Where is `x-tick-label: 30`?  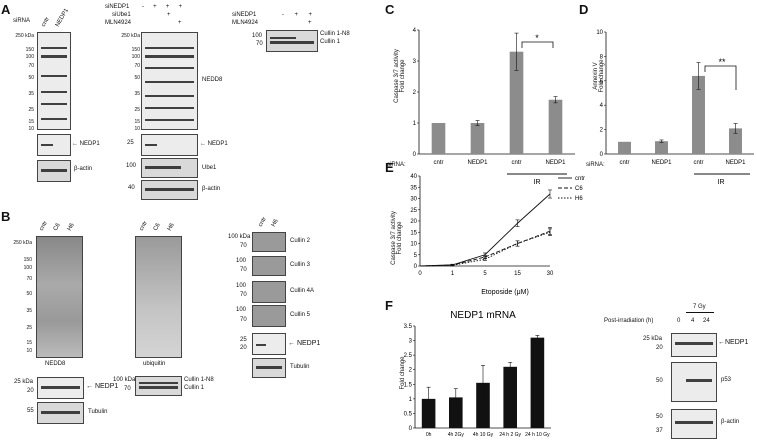
x-tick-label: 30 is located at coordinates (550, 274).